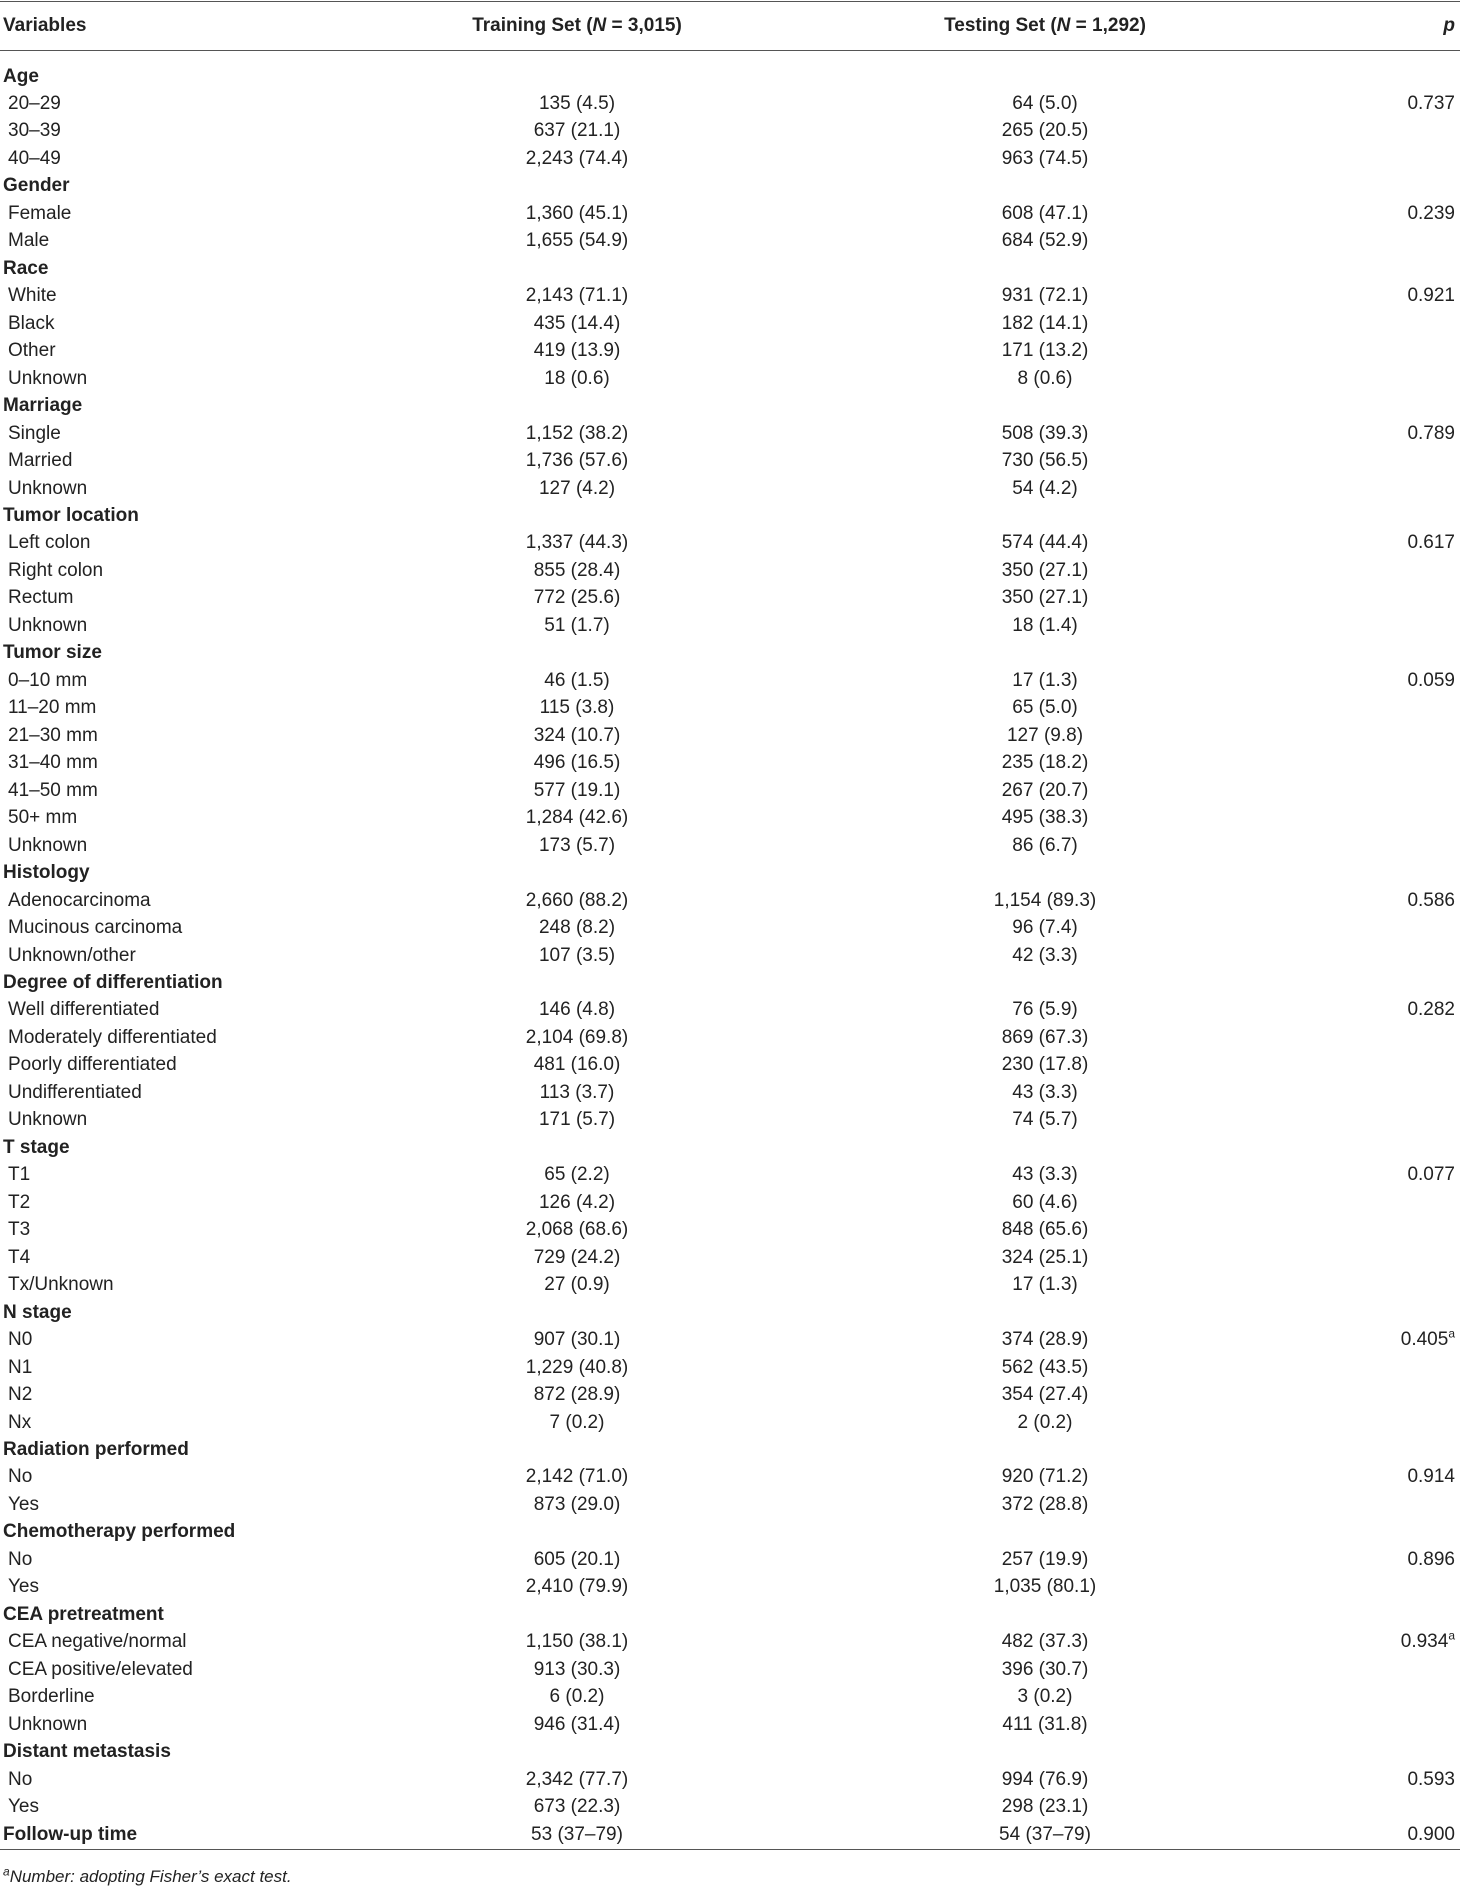 The image size is (1460, 1889). I want to click on header-cell: Training Set (N = 3,015), so click(577, 25).